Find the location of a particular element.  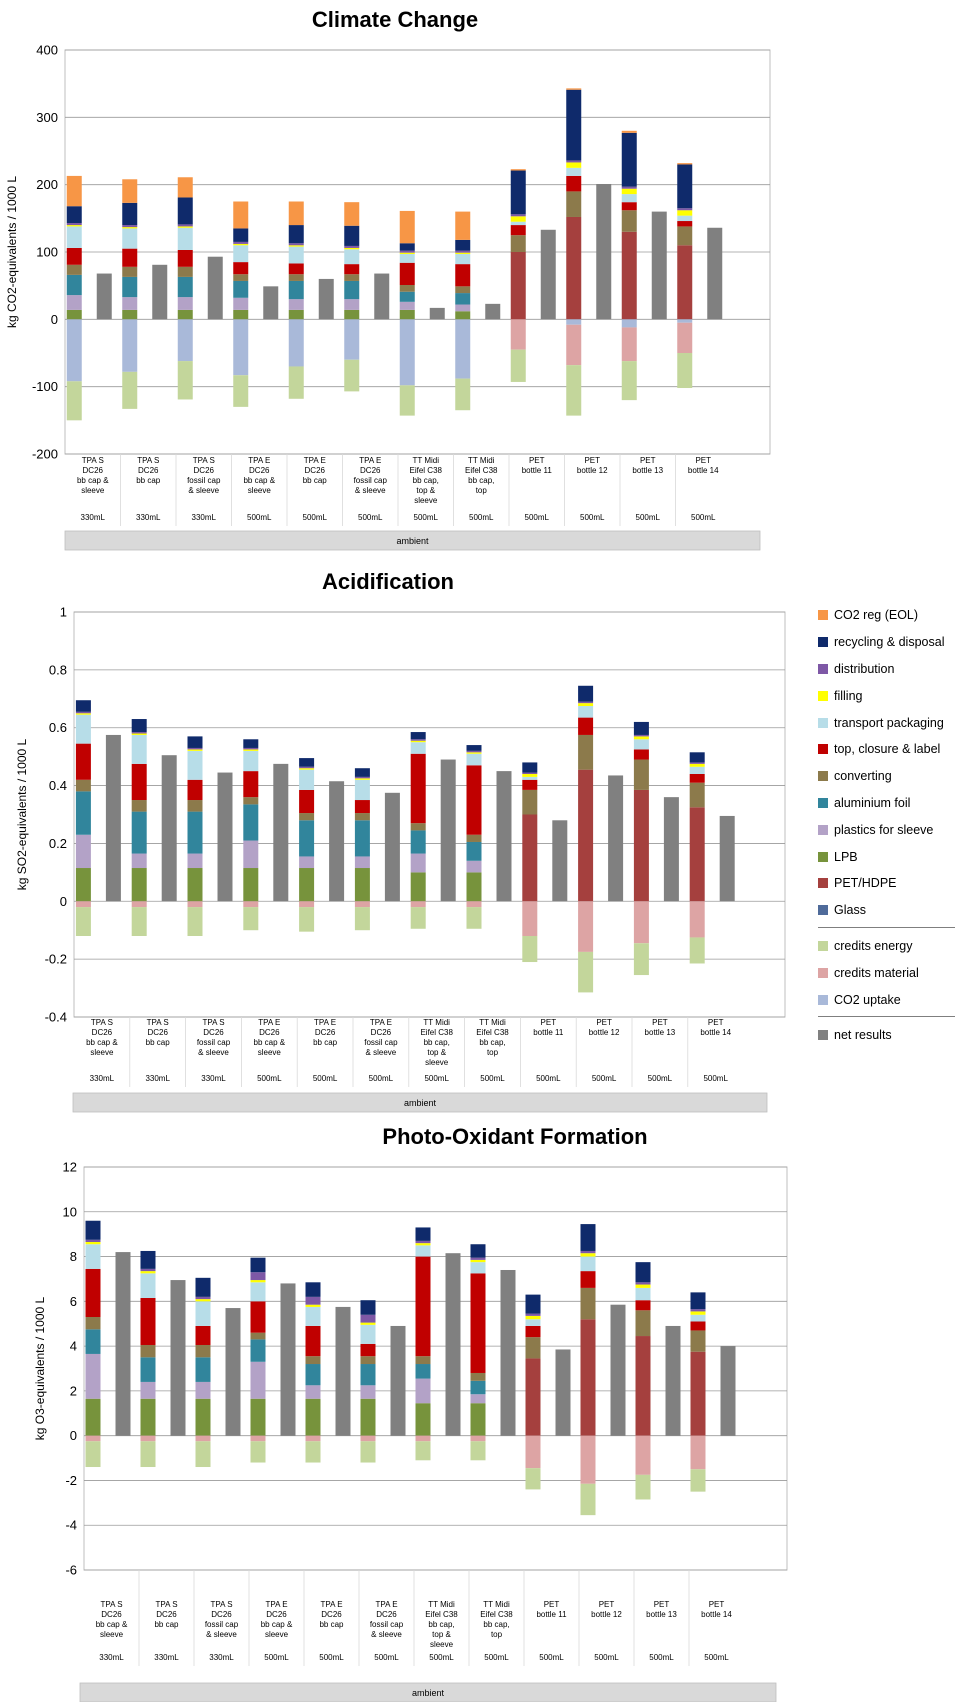

legend-item-distribution: distribution is located at coordinates (886, 669).